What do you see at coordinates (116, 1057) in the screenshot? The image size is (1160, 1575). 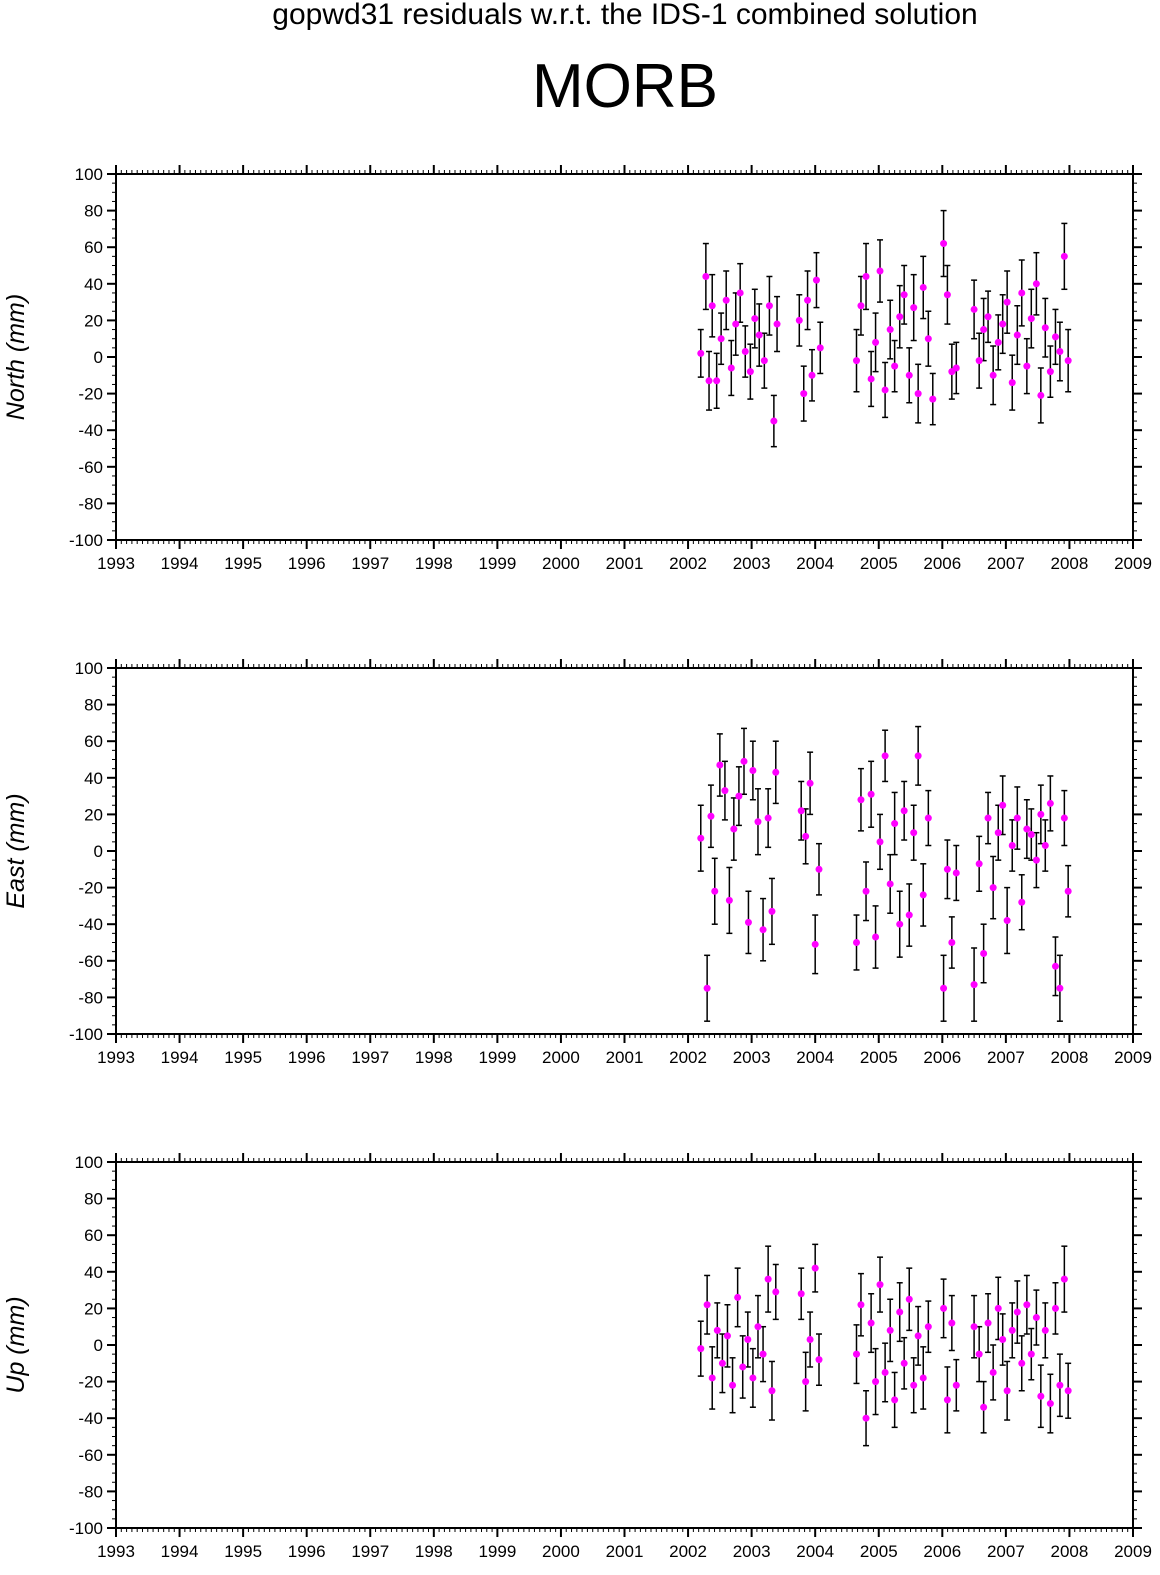 I see `east-x-tick-label: 1993` at bounding box center [116, 1057].